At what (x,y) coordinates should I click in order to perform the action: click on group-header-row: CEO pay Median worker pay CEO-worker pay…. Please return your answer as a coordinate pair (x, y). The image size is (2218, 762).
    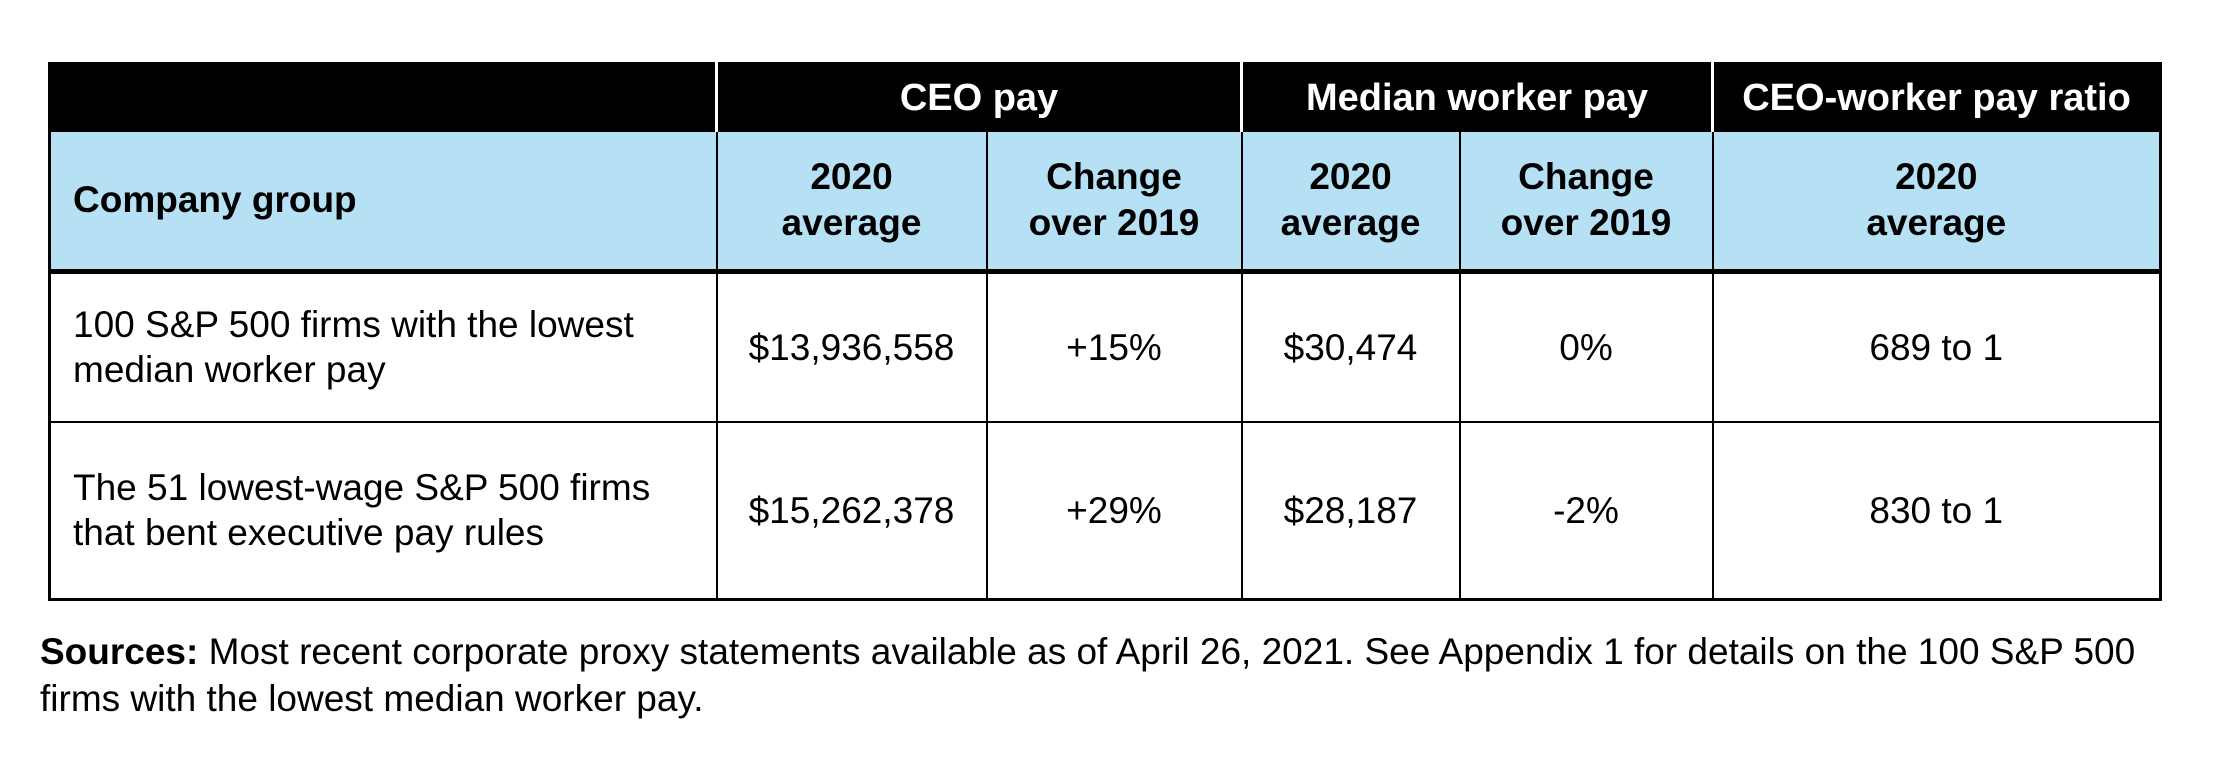
    Looking at the image, I should click on (1106, 97).